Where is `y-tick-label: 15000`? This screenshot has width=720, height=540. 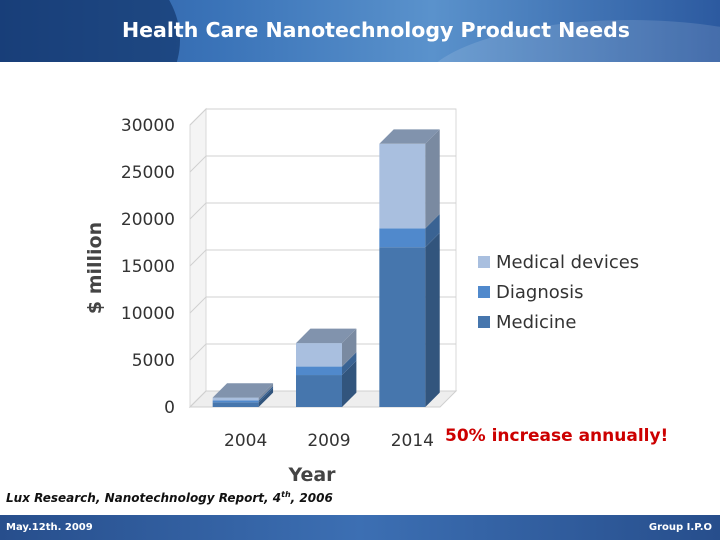 y-tick-label: 15000 is located at coordinates (148, 267).